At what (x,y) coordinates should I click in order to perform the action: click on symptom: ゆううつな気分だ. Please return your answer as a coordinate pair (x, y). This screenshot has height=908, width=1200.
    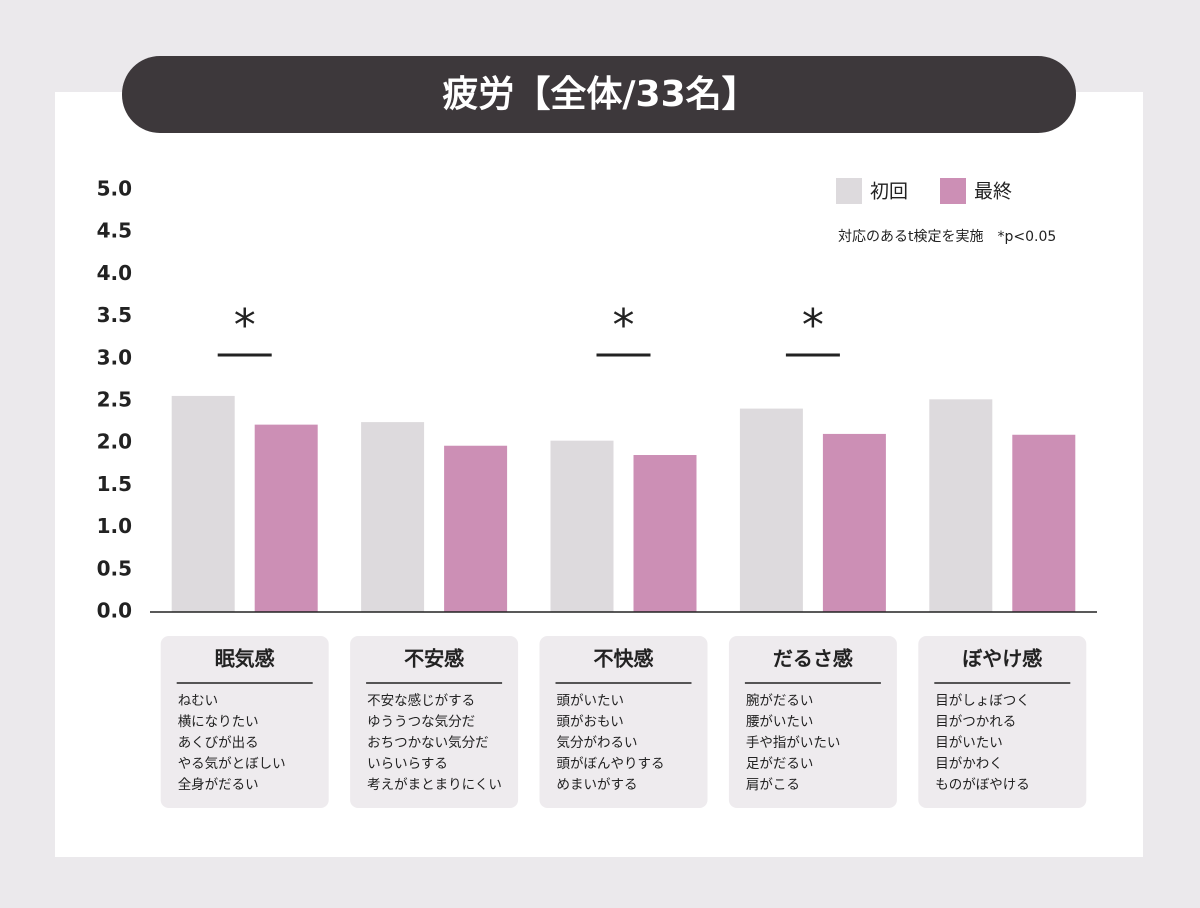
    Looking at the image, I should click on (421, 722).